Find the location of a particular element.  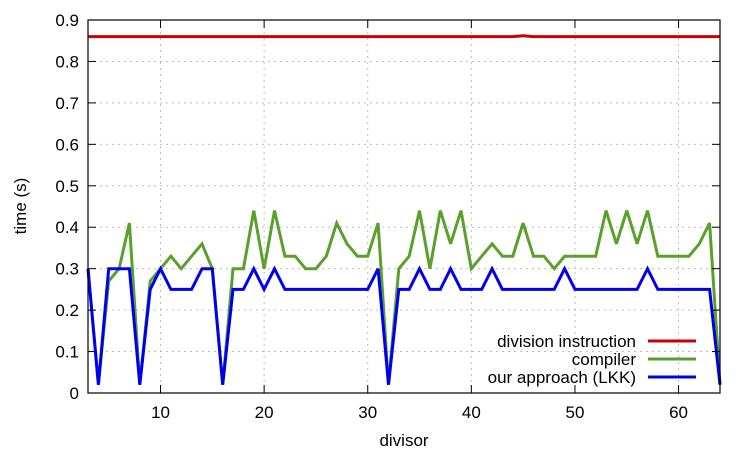

x-tick-label: 30 is located at coordinates (367, 412).